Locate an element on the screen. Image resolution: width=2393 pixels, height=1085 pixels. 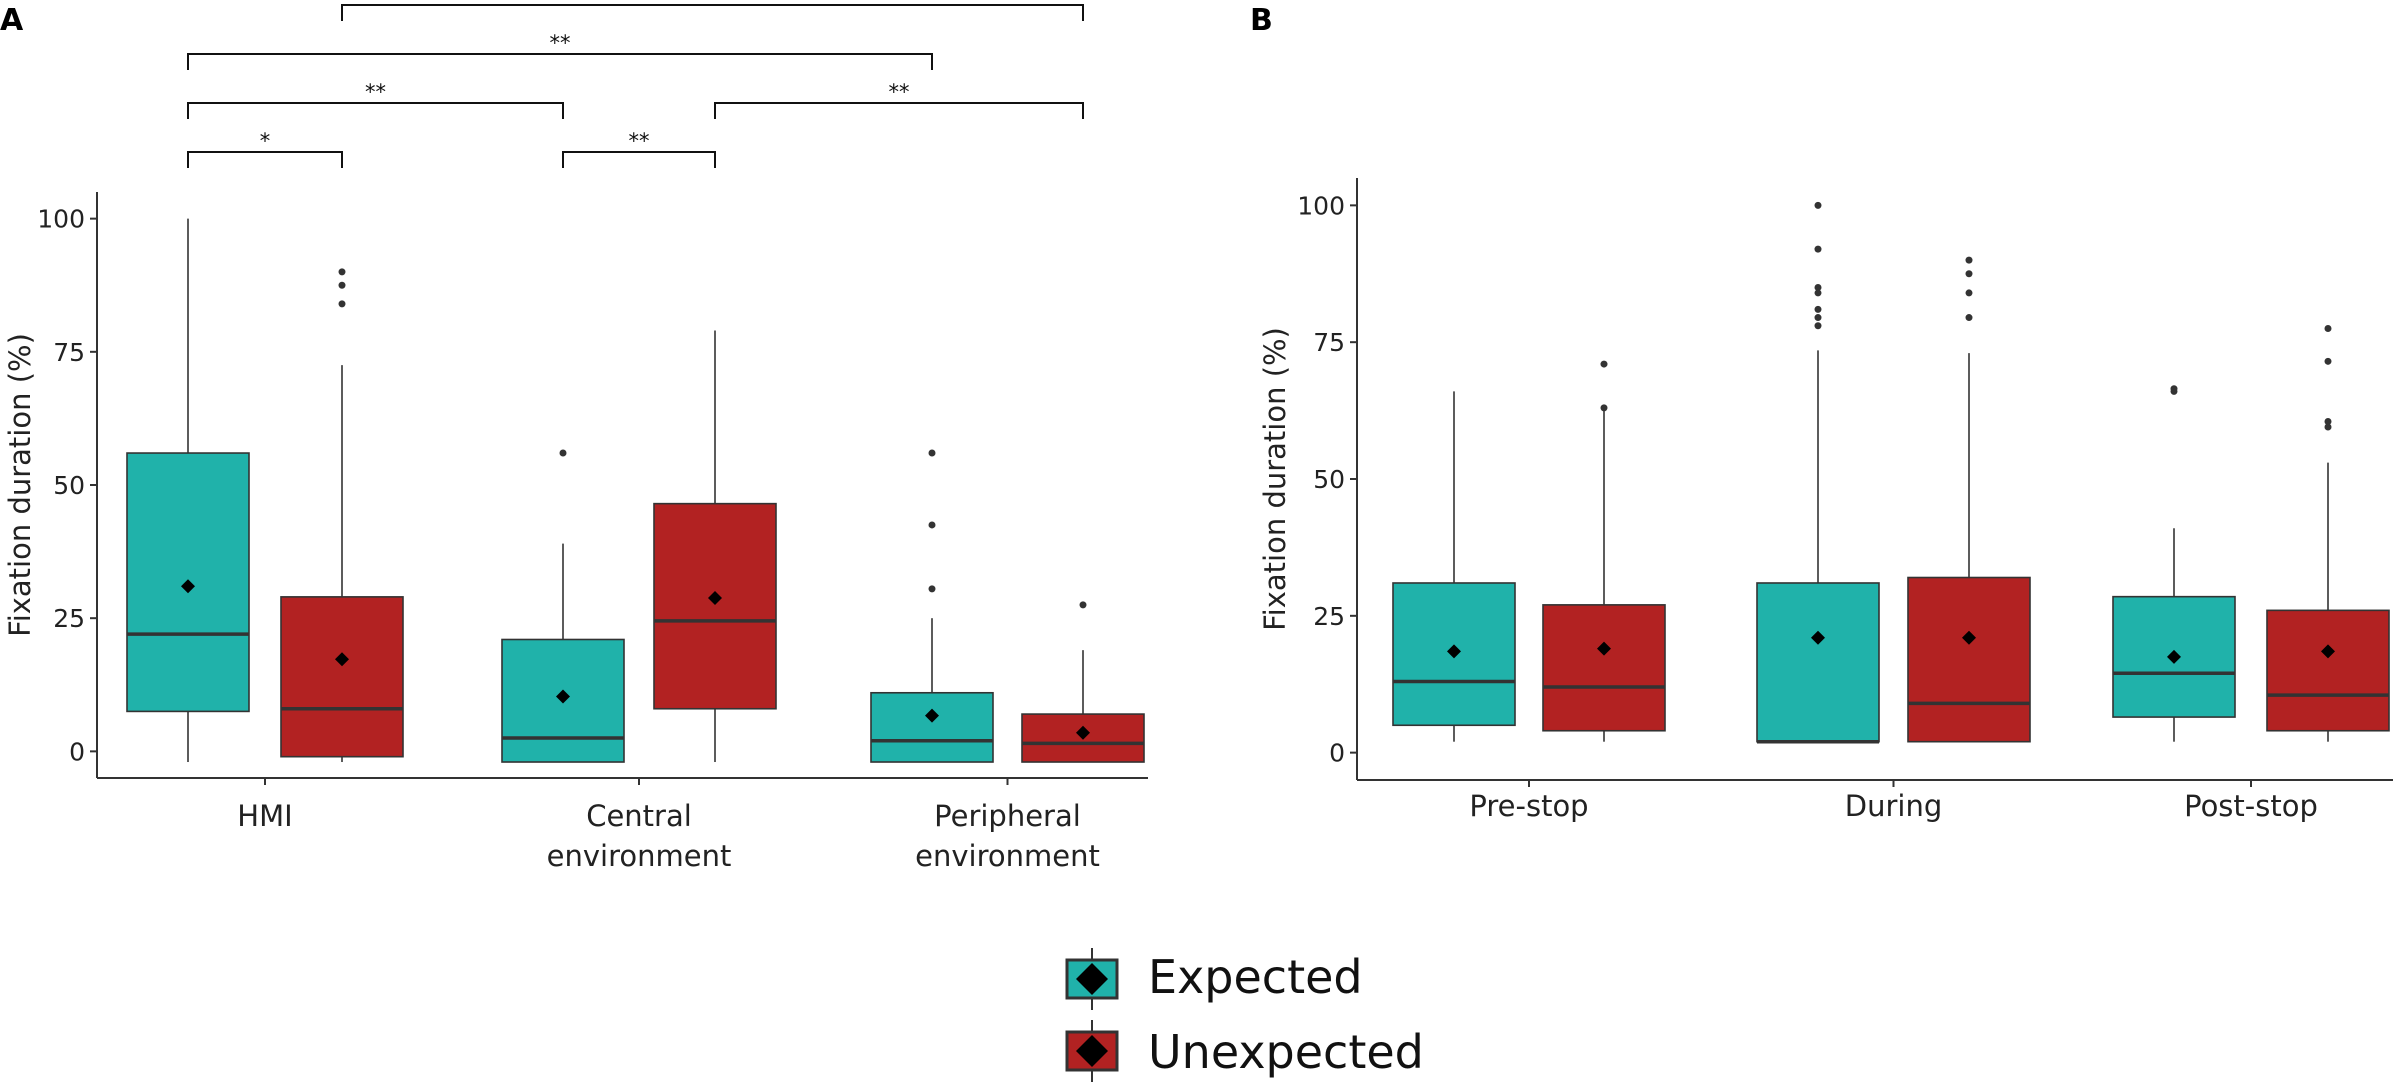
x-category-label: Pre-stop is located at coordinates (1528, 806).